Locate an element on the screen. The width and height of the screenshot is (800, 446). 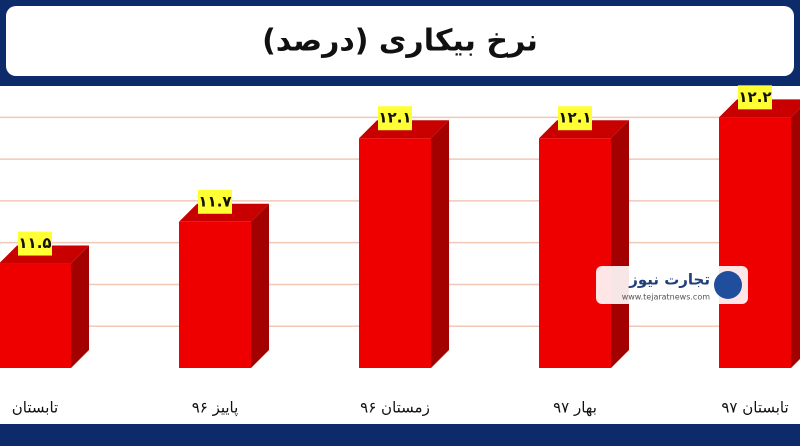
value-label: ۱۱.۵ is located at coordinates (34, 243).